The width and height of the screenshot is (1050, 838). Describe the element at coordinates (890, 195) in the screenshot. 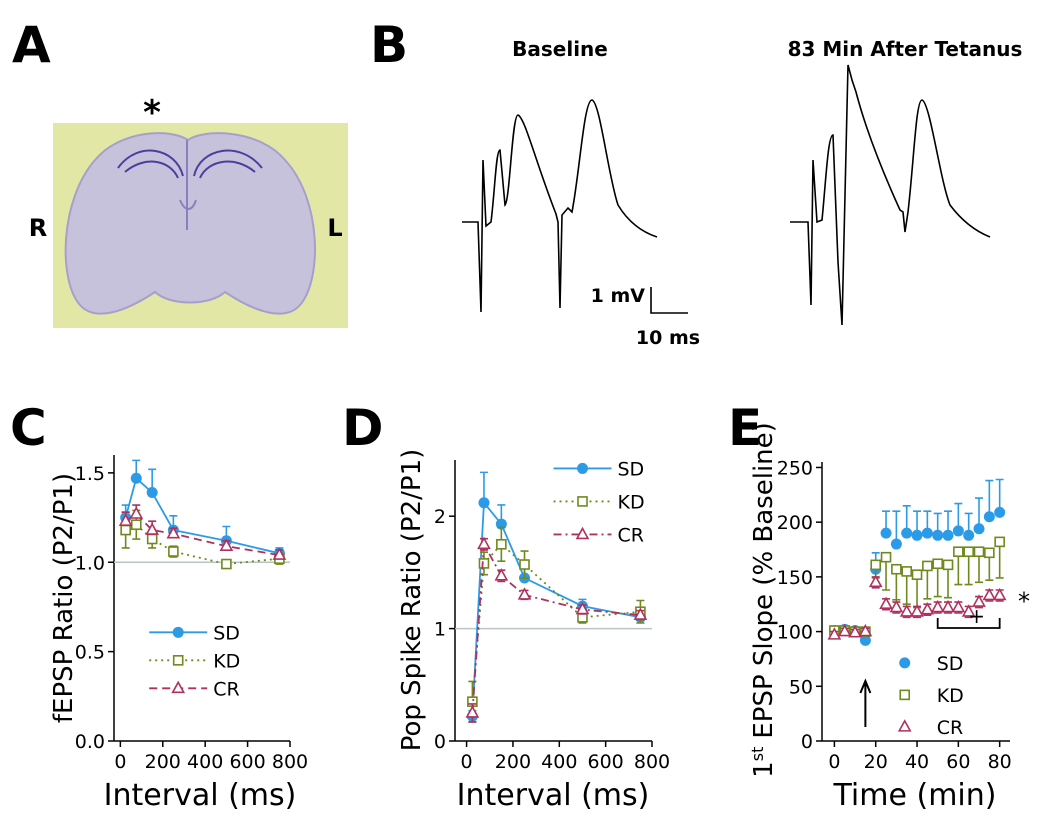

I see `tetanus-trace` at that location.